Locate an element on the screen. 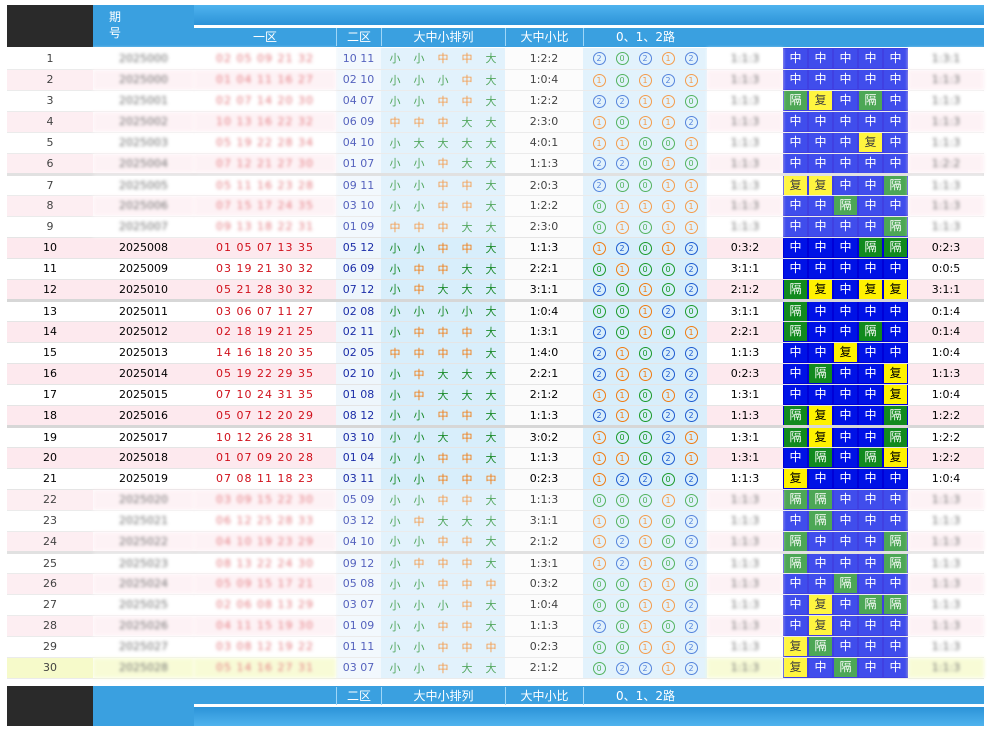  zone1-numbers-cell: 01 07 09 20 28 is located at coordinates (265, 458).